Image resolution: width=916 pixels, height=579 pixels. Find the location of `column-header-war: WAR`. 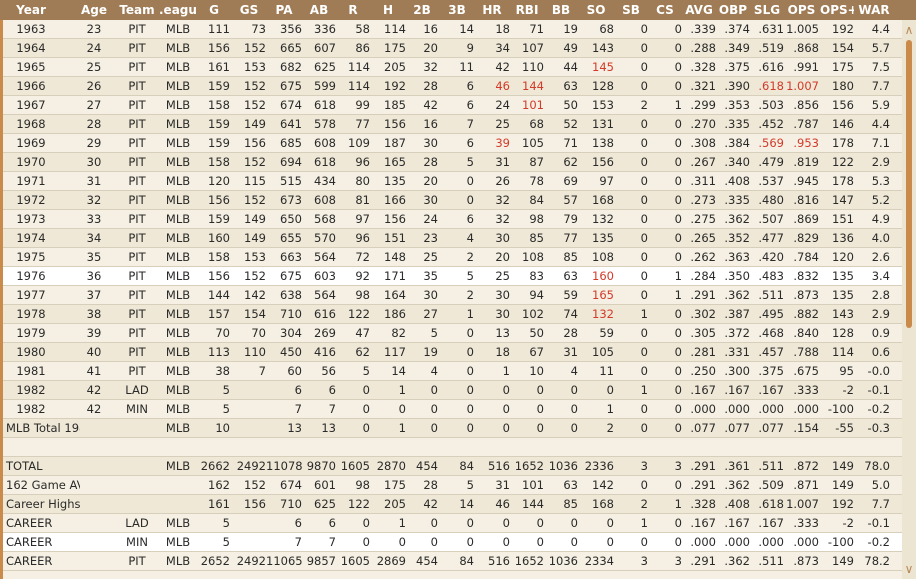

column-header-war: WAR is located at coordinates (874, 10).